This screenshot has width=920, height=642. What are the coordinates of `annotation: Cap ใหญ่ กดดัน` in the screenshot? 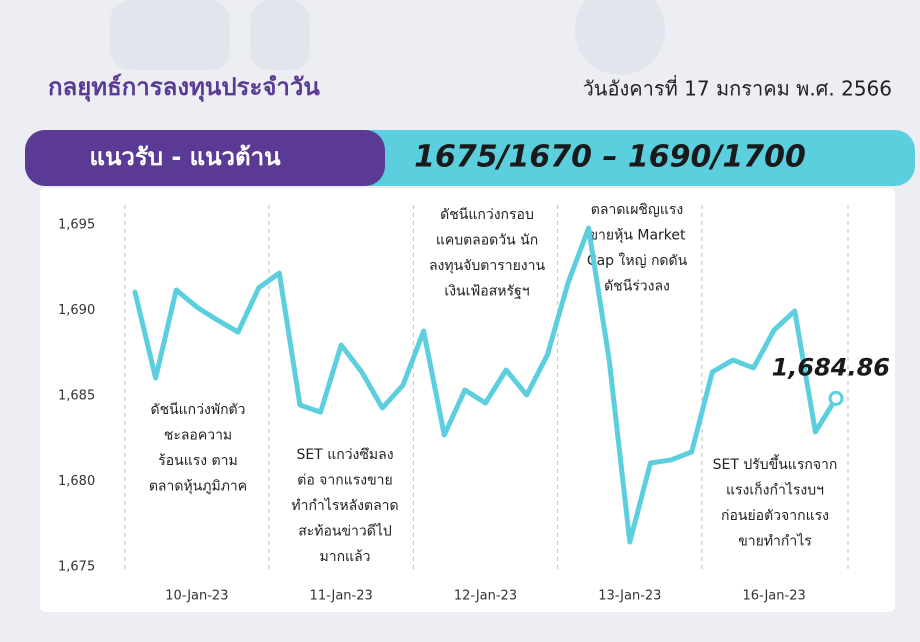 It's located at (637, 260).